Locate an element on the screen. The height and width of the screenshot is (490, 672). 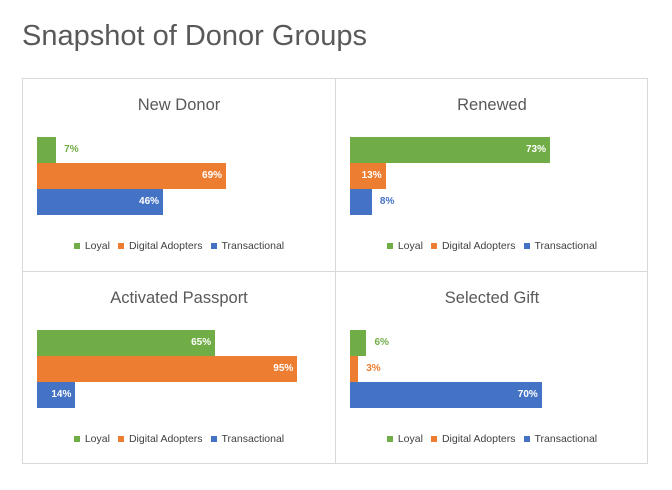
grid-divider-horizontal is located at coordinates (335, 271).